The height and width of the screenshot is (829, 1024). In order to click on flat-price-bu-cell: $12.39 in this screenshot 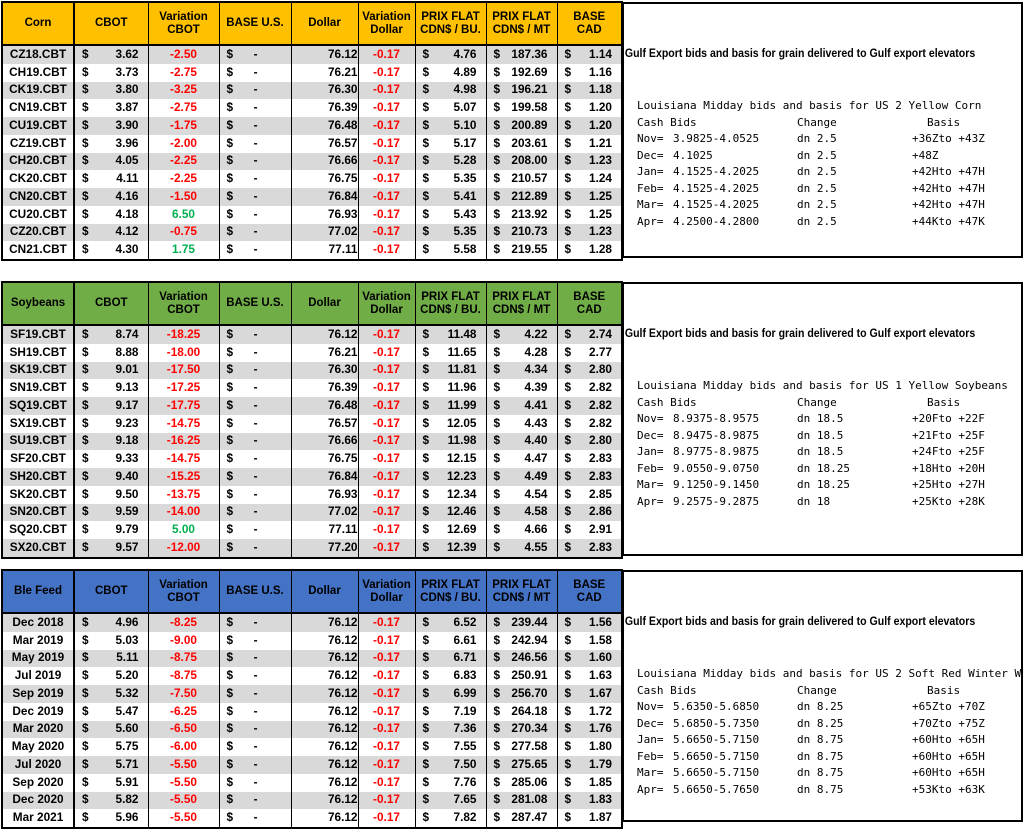, I will do `click(450, 548)`.